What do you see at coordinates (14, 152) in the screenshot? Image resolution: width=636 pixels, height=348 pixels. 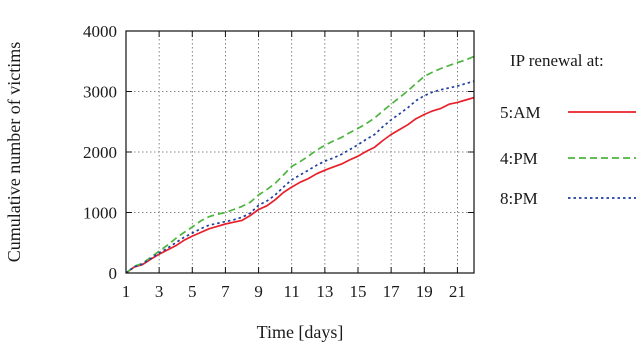 I see `y-axis-label: Cumulative number of victims` at bounding box center [14, 152].